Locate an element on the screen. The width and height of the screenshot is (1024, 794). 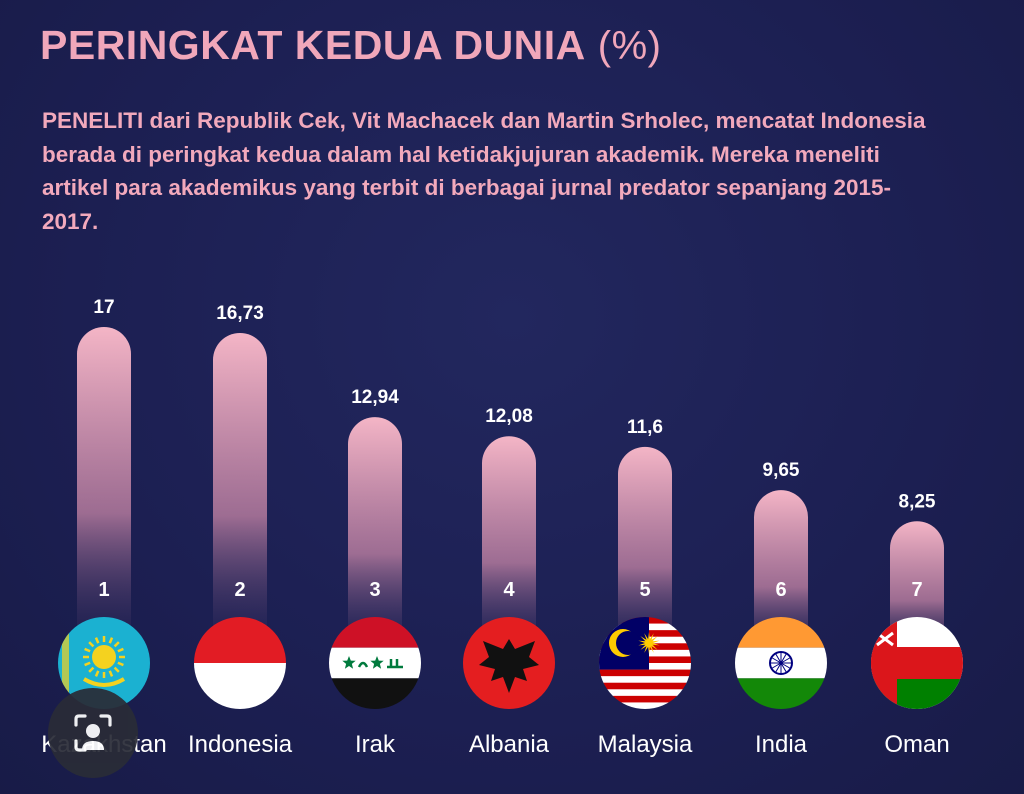
rank-label: 1 is located at coordinates (103, 590).